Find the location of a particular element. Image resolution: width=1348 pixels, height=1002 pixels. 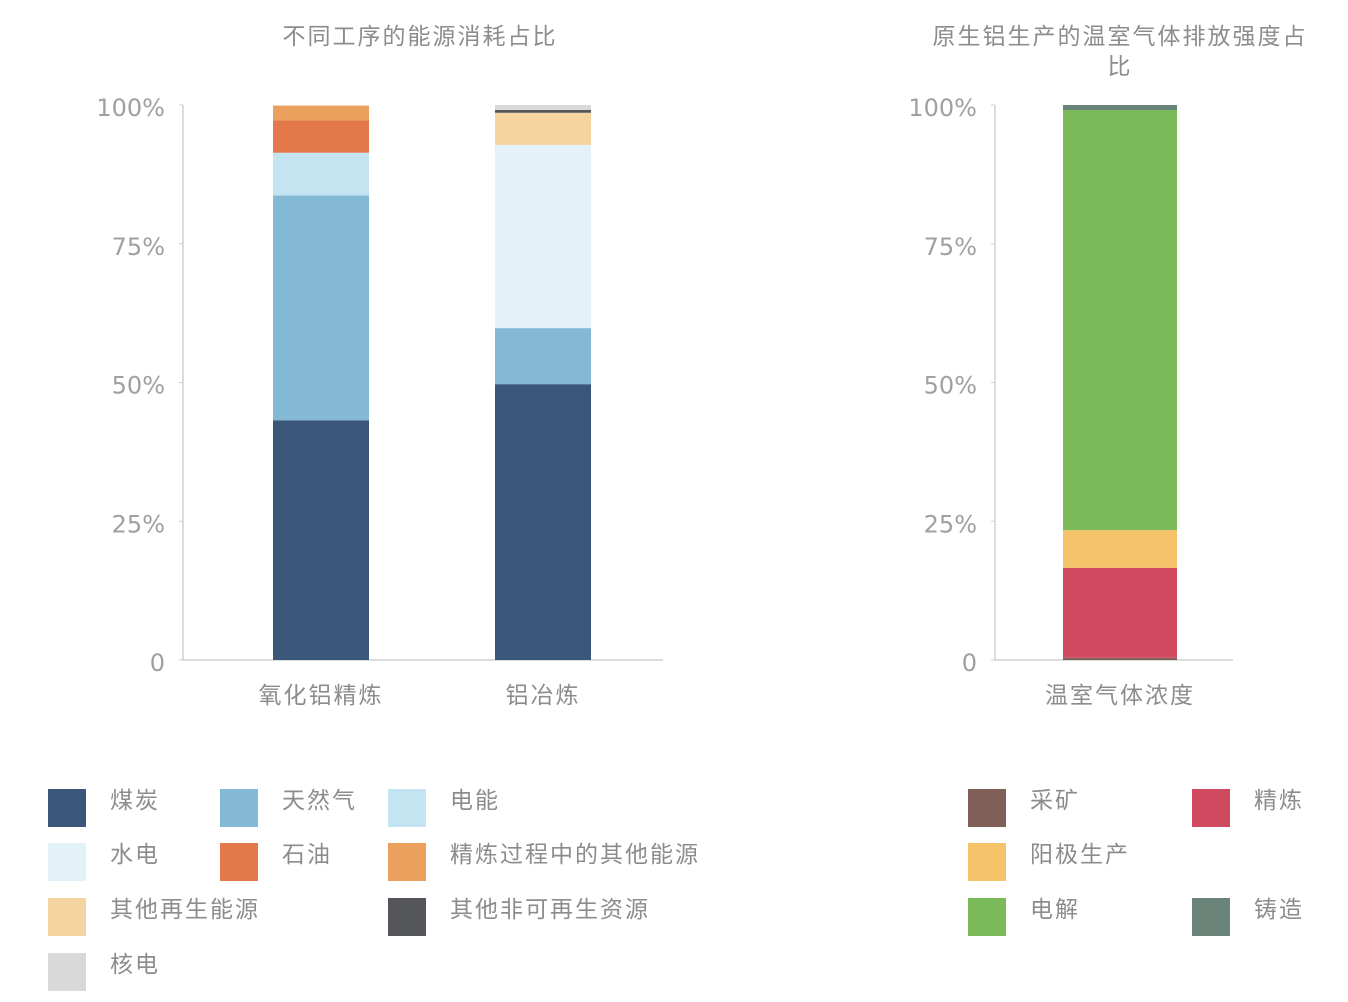

chart-title-box: 原生铝生产的温室气体排放强度占比 is located at coordinates (1120, 52).